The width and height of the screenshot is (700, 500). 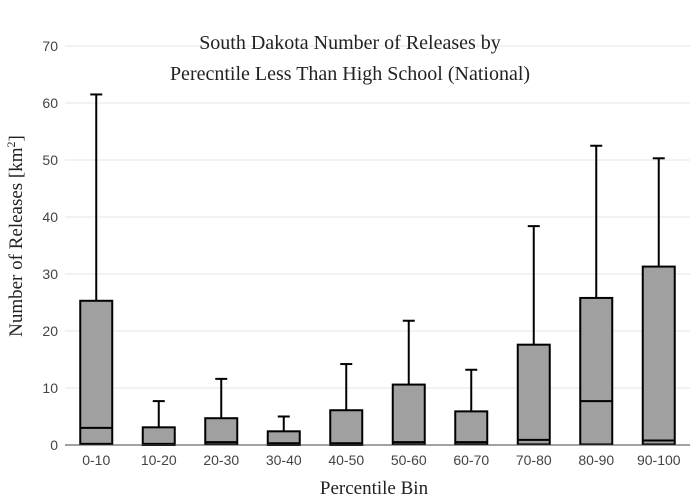 What do you see at coordinates (50, 160) in the screenshot?
I see `y-tick-label: 50` at bounding box center [50, 160].